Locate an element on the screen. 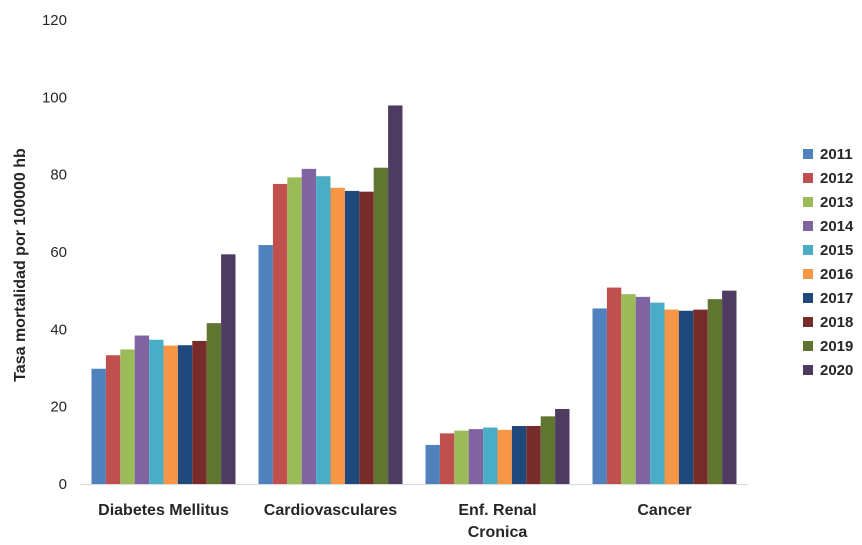 The image size is (862, 545). y-axis-label: Tasa mortalidad por 100000 hb is located at coordinates (20, 265).